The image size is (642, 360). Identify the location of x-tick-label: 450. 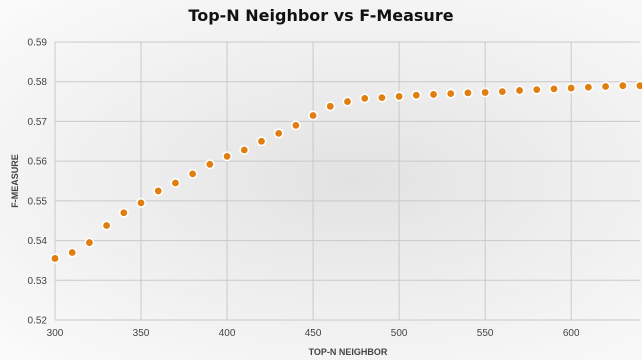
(313, 333).